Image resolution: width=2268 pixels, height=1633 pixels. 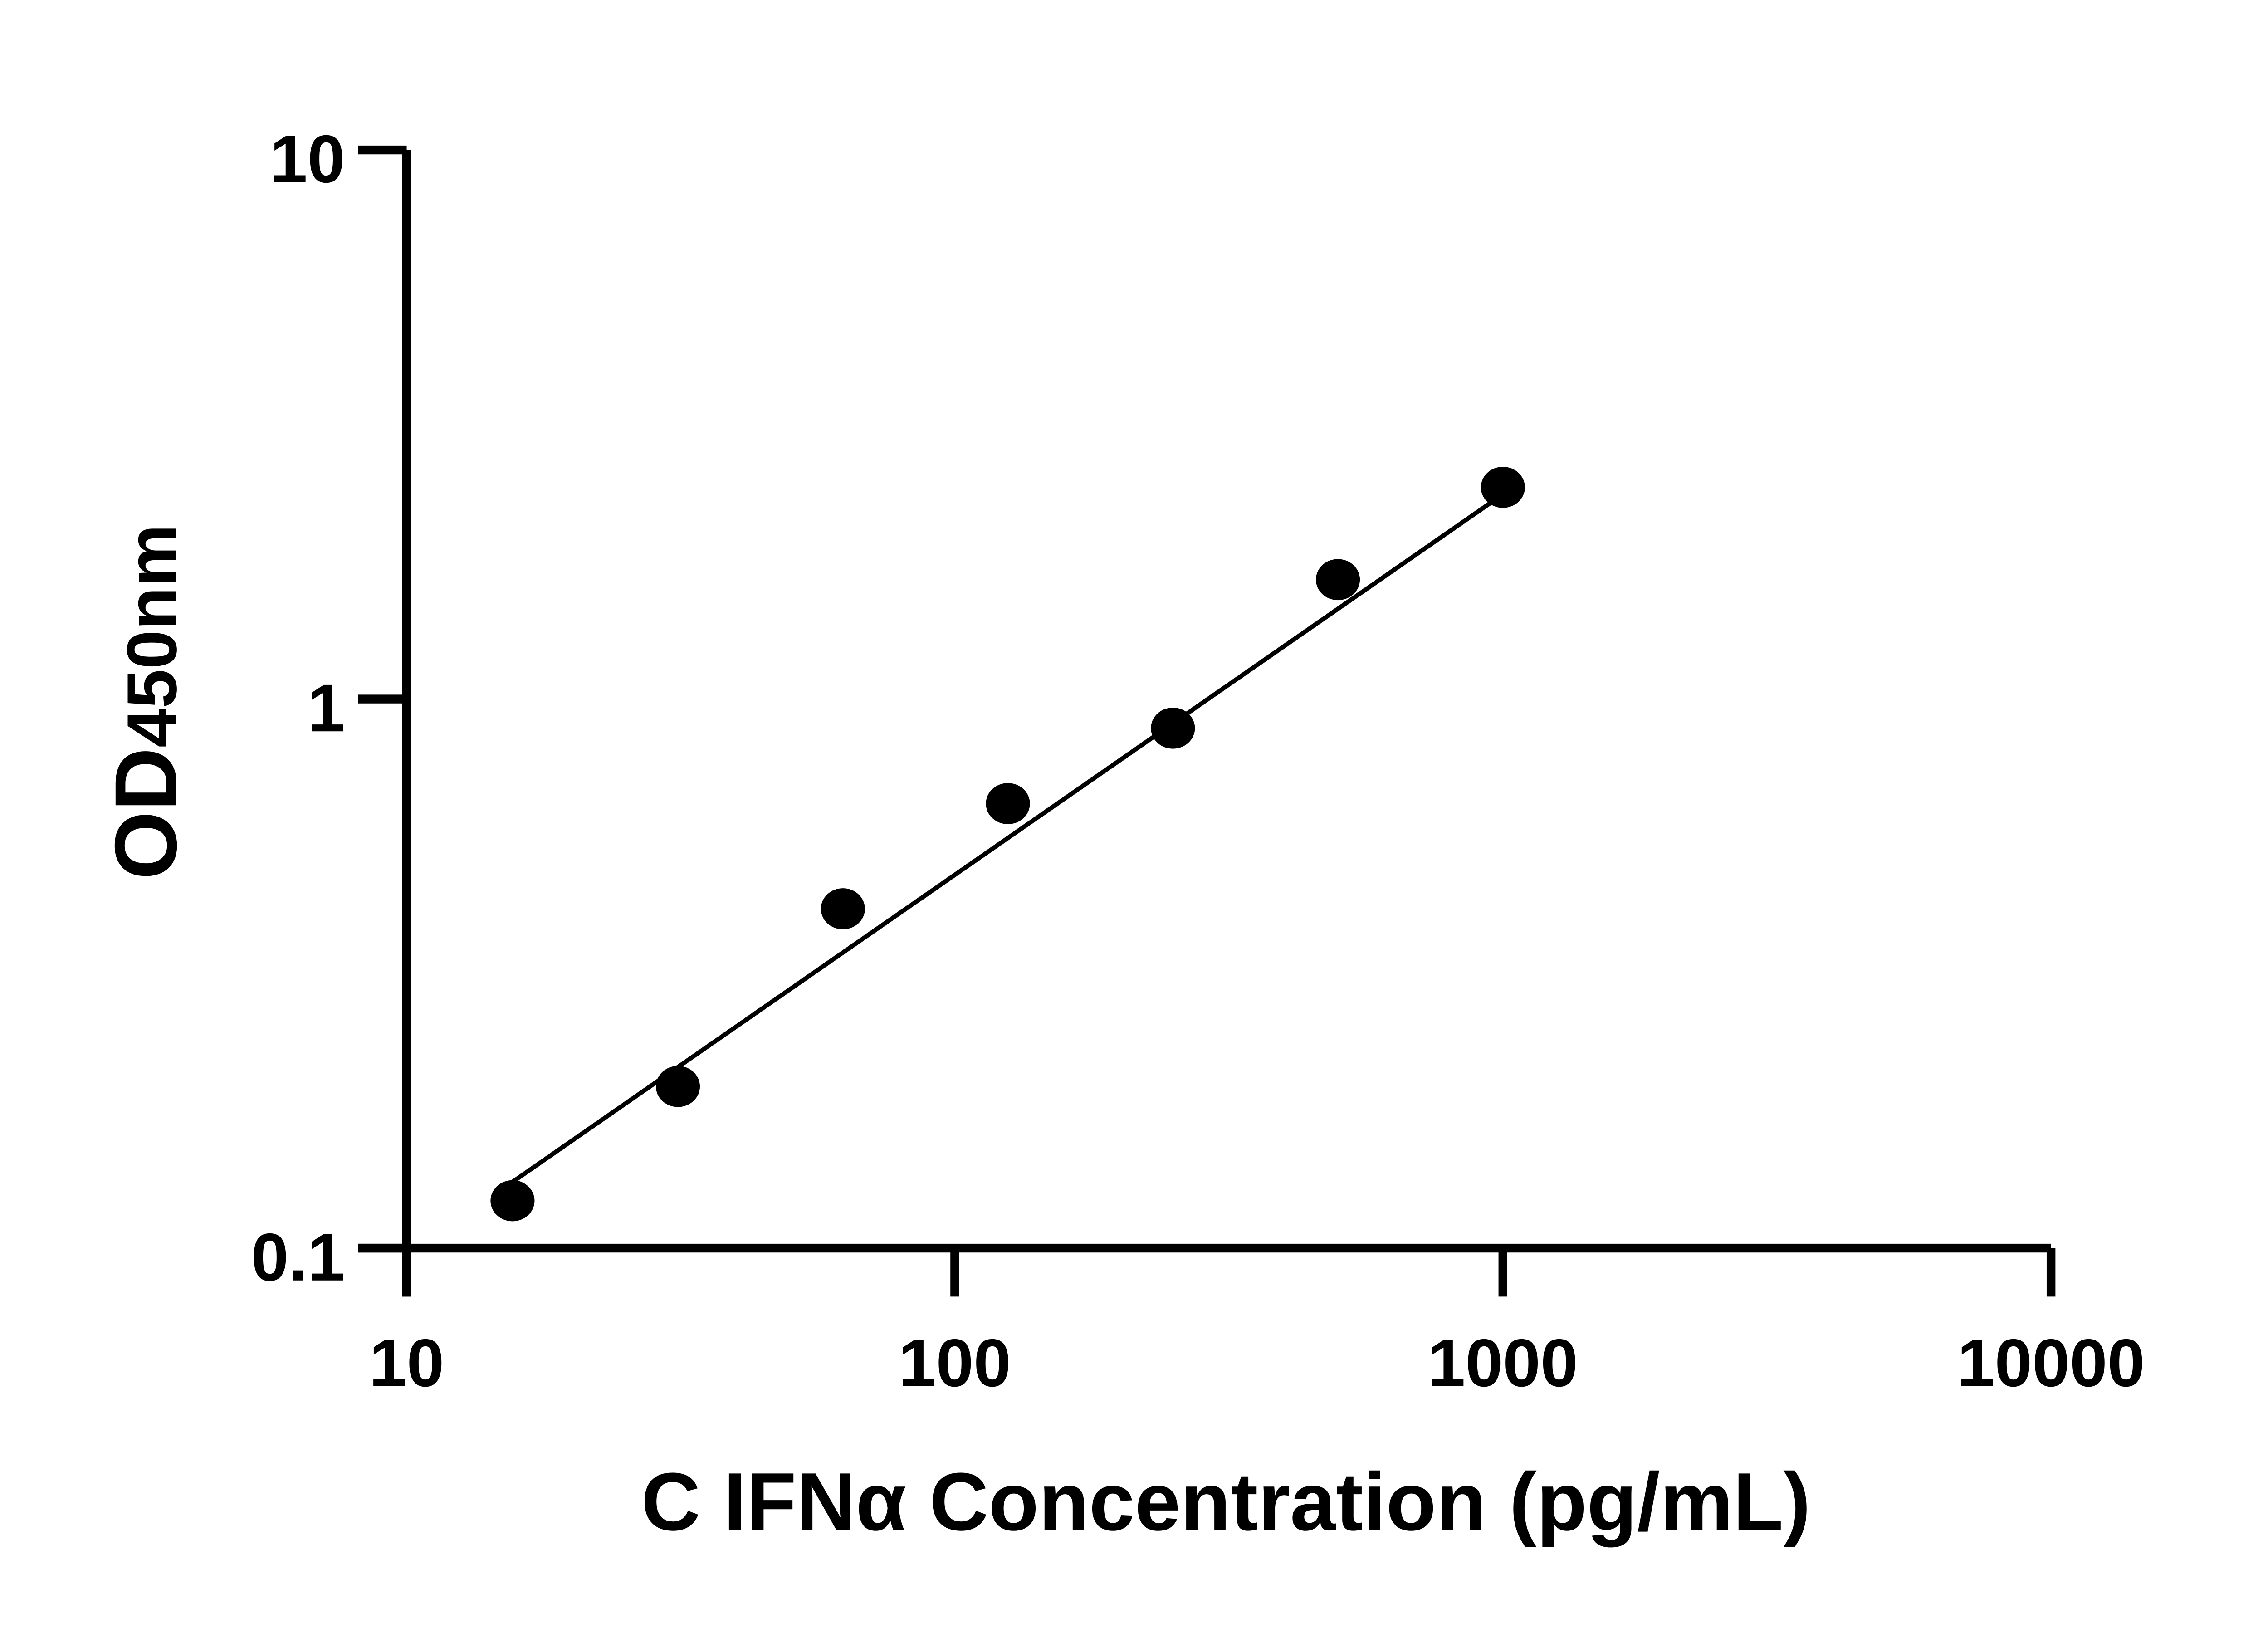 What do you see at coordinates (326, 708) in the screenshot?
I see `y-tick-label: 1` at bounding box center [326, 708].